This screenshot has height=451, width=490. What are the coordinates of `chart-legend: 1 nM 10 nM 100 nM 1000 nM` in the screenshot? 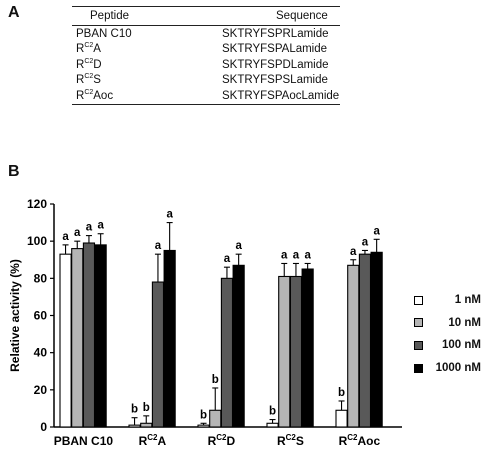 It's located at (447, 334).